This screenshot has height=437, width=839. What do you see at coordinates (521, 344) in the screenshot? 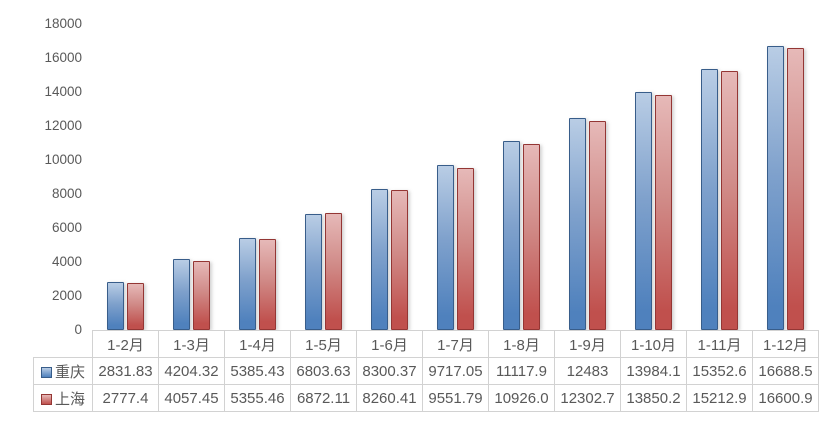
I see `category-label: 1-8月` at bounding box center [521, 344].